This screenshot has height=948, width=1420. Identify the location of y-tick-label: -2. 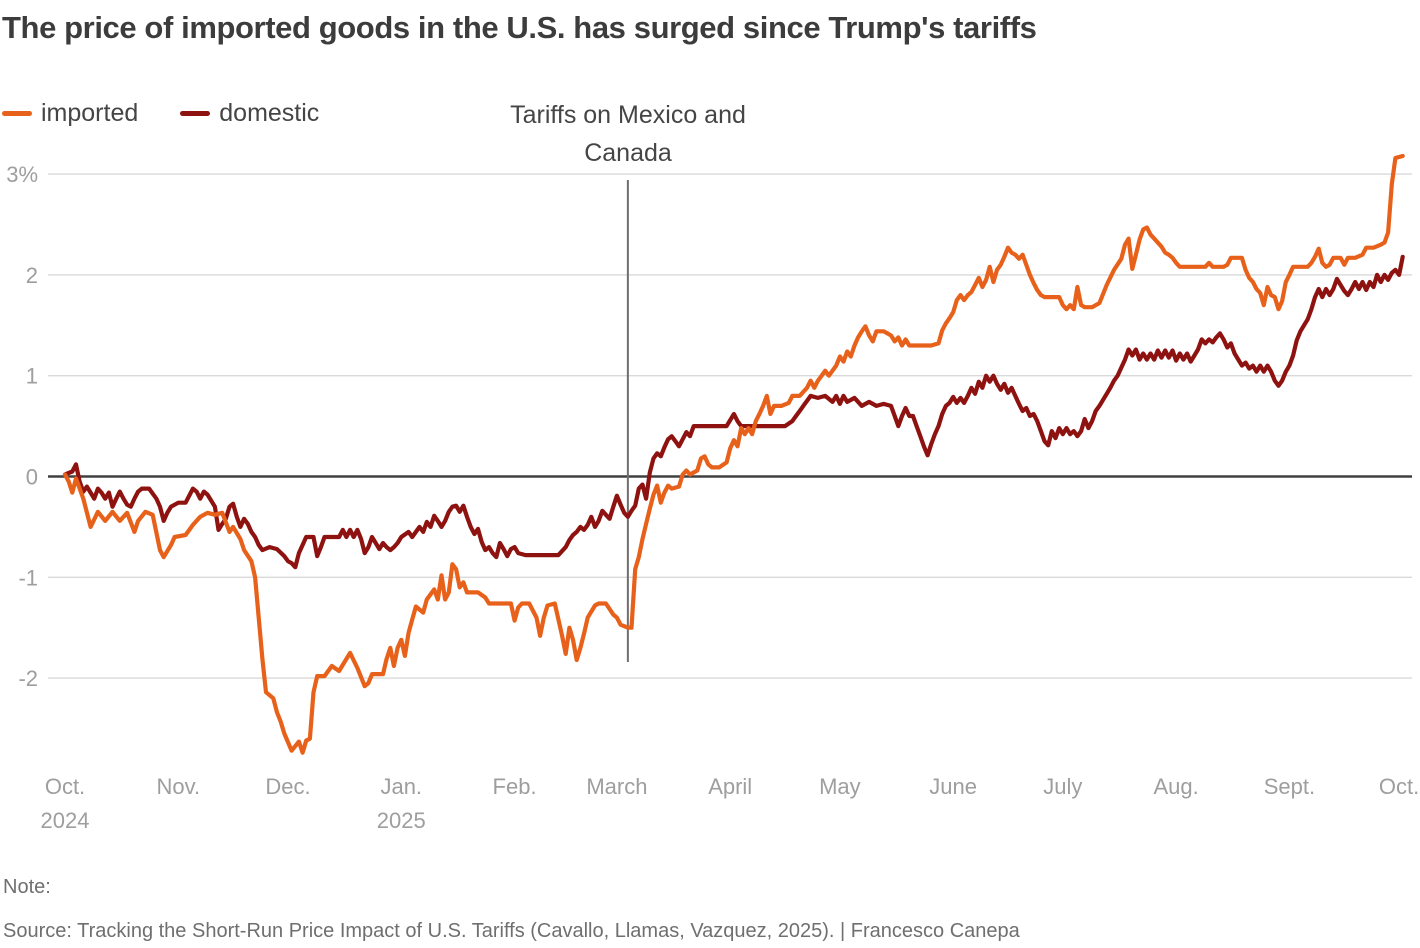
(28, 678).